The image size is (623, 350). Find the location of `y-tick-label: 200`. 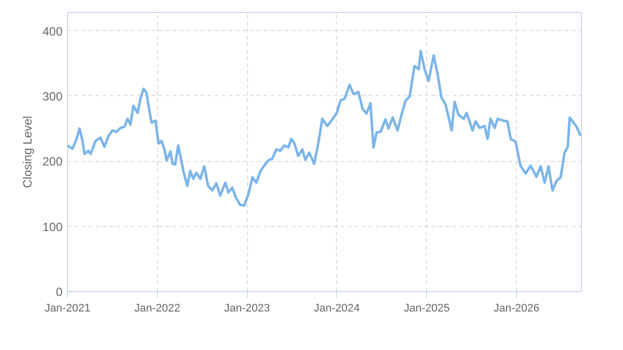

y-tick-label: 200 is located at coordinates (52, 161).